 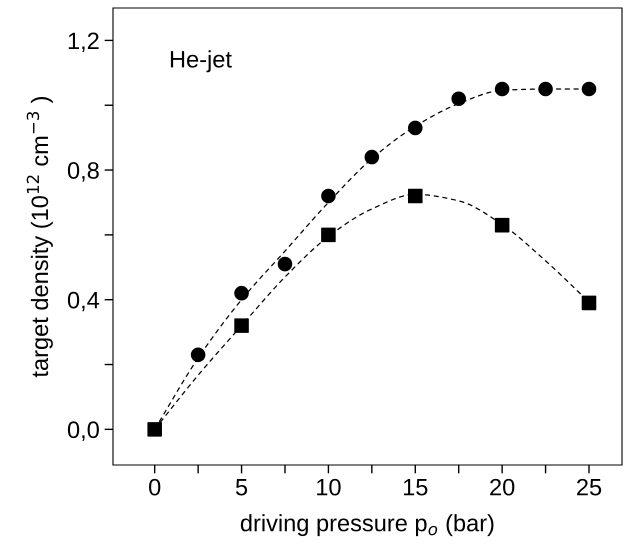 What do you see at coordinates (502, 487) in the screenshot?
I see `x-tick-label: 20` at bounding box center [502, 487].